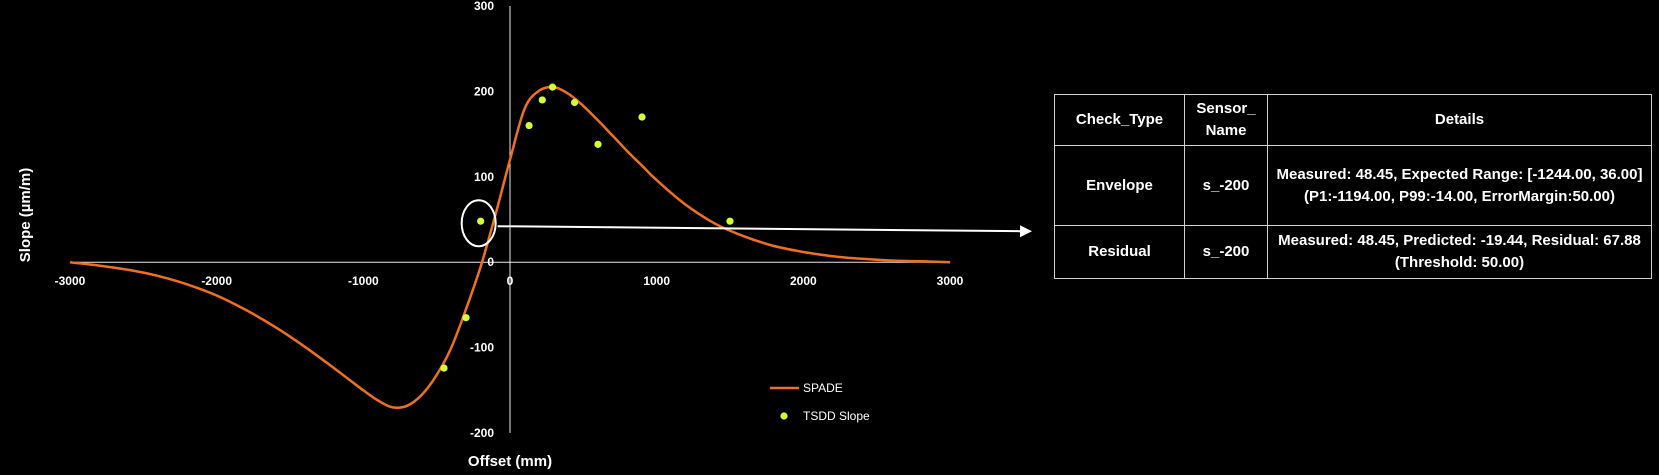  What do you see at coordinates (759, 229) in the screenshot?
I see `callout-arrow-line` at bounding box center [759, 229].